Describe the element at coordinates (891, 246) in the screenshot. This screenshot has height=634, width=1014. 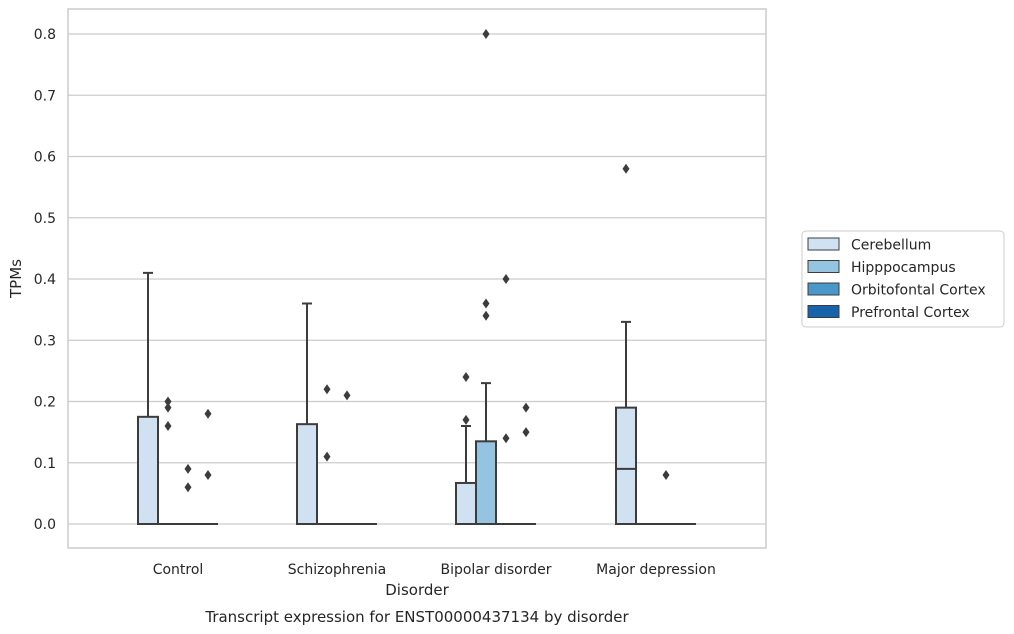
I see `legend-label: Cerebellum` at that location.